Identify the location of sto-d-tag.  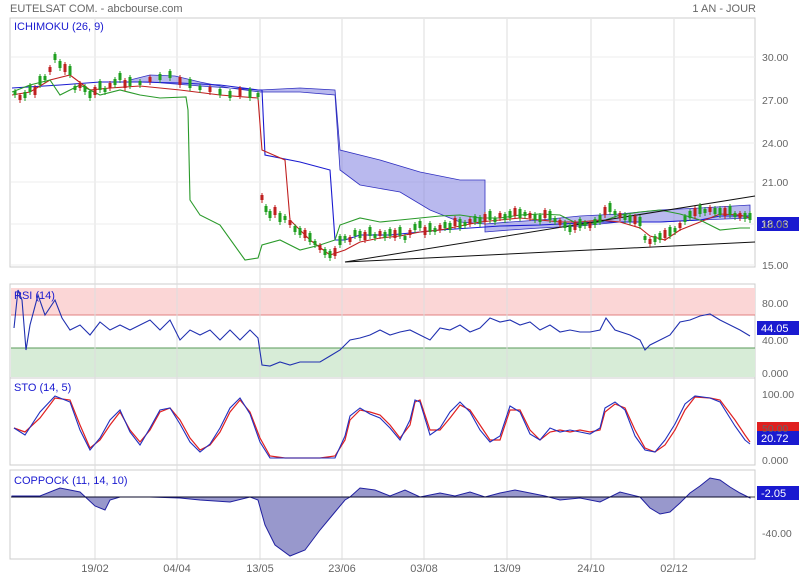
(778, 426).